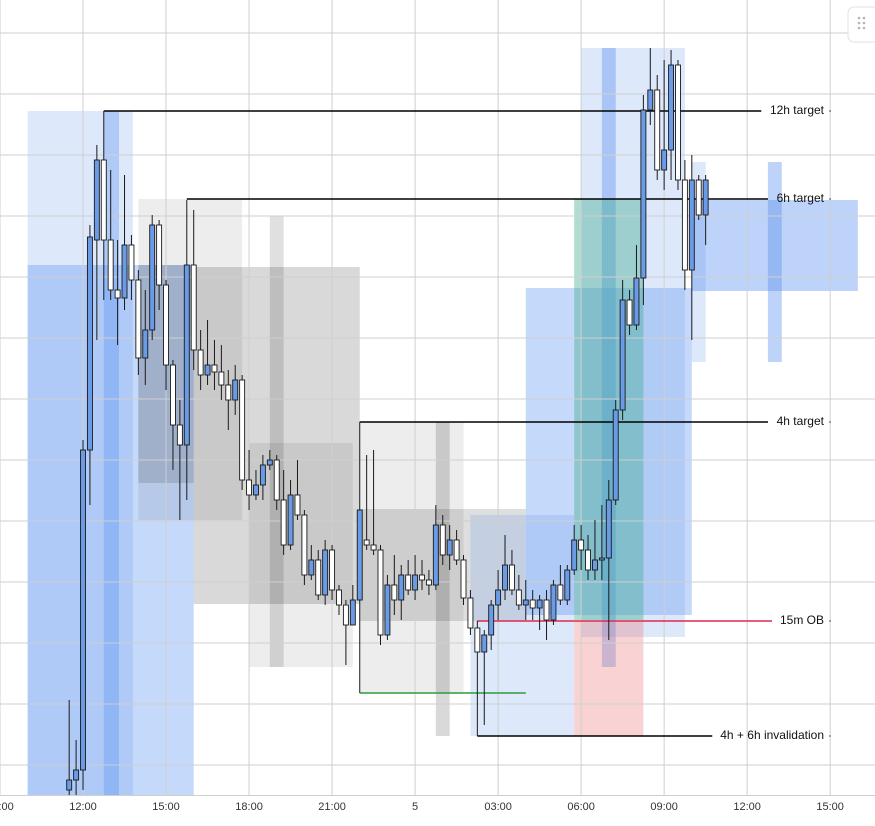 The image size is (875, 826). I want to click on x-tick-label: 09:00, so click(7, 807).